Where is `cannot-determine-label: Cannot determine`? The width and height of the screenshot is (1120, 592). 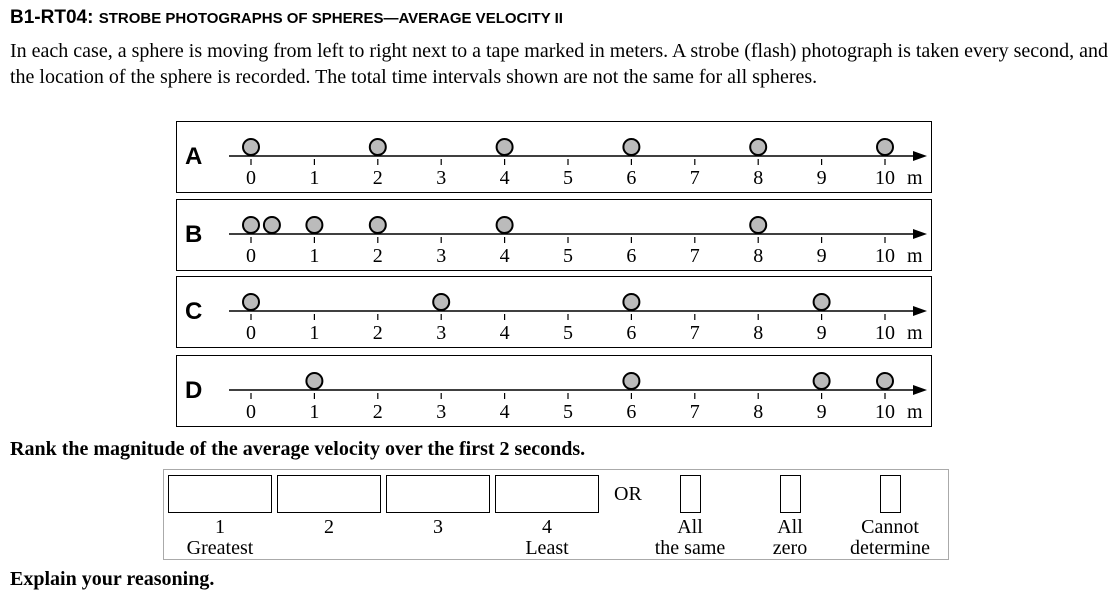
cannot-determine-label: Cannot determine is located at coordinates (890, 537).